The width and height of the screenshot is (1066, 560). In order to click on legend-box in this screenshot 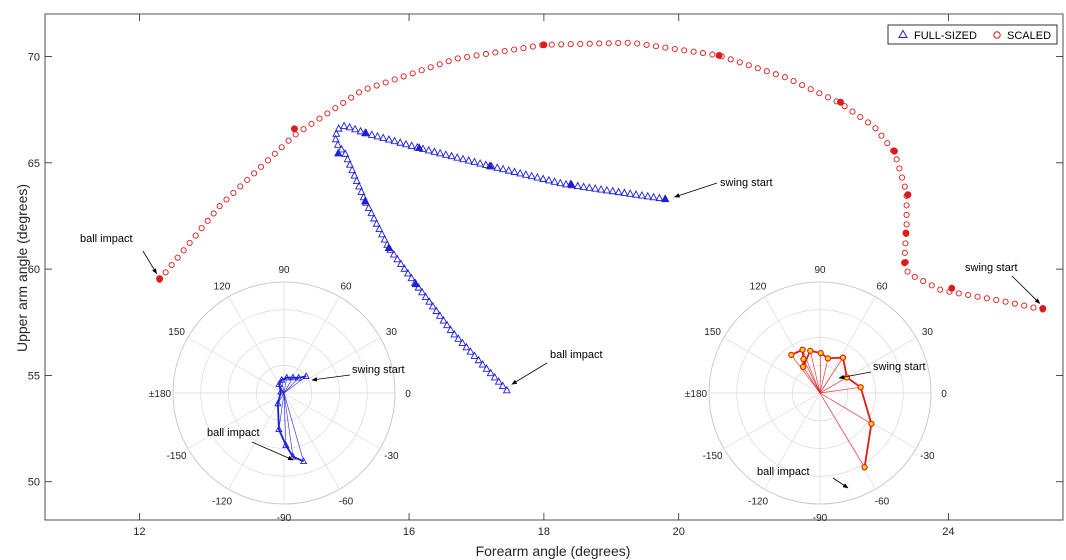, I will do `click(972, 34)`.